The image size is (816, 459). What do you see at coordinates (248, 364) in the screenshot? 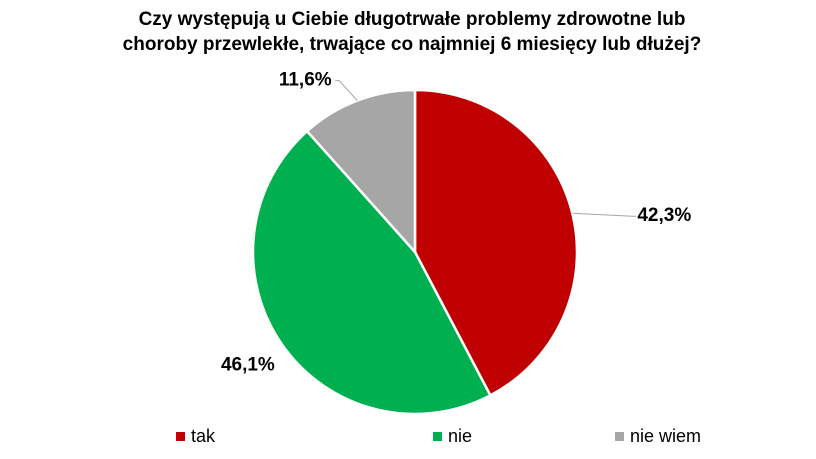
I see `data-label: 46,1%` at bounding box center [248, 364].